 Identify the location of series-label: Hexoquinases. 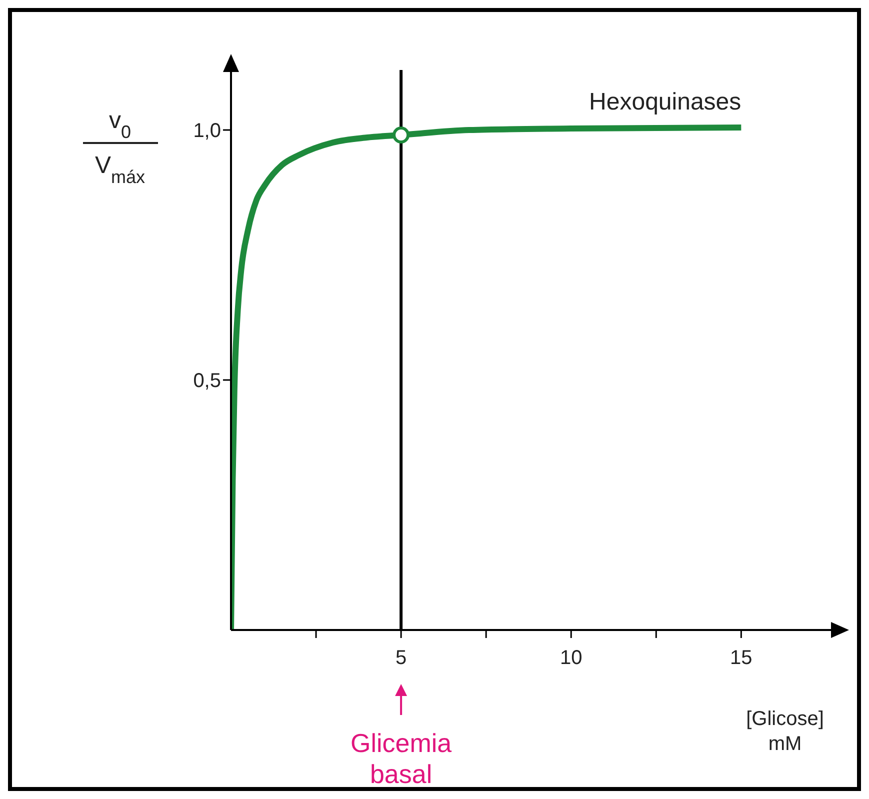
(665, 102).